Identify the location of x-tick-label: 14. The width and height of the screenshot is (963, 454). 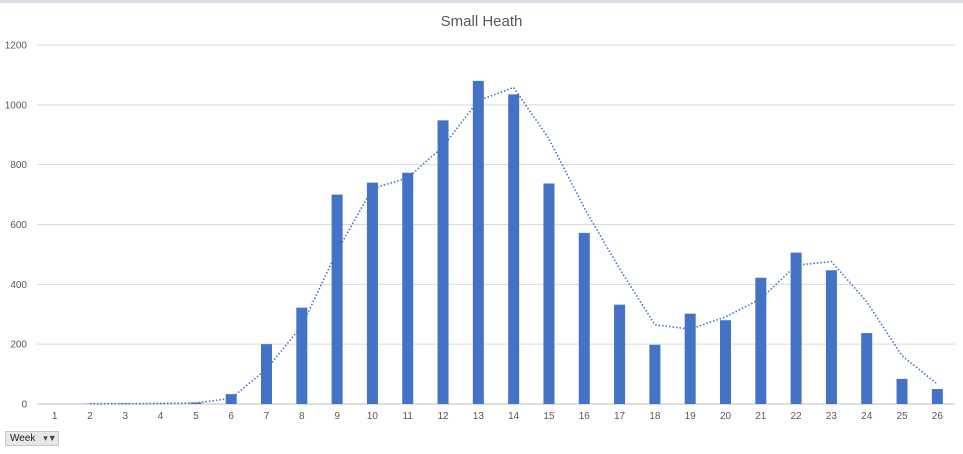
(514, 416).